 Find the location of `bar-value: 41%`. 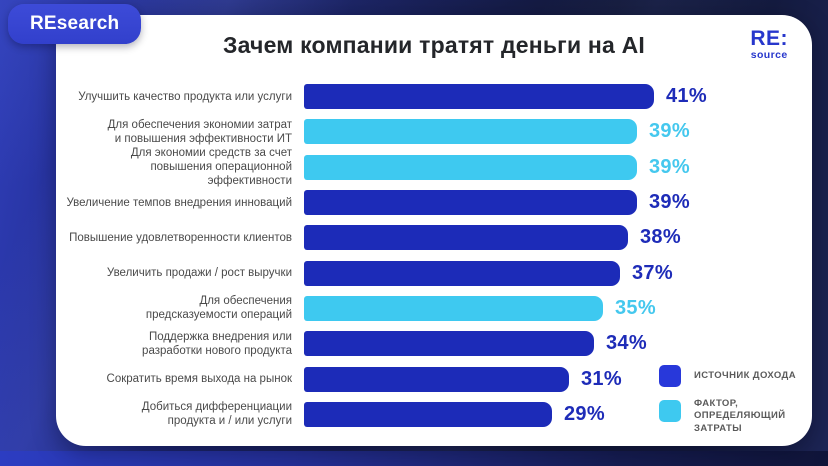

bar-value: 41% is located at coordinates (686, 96).